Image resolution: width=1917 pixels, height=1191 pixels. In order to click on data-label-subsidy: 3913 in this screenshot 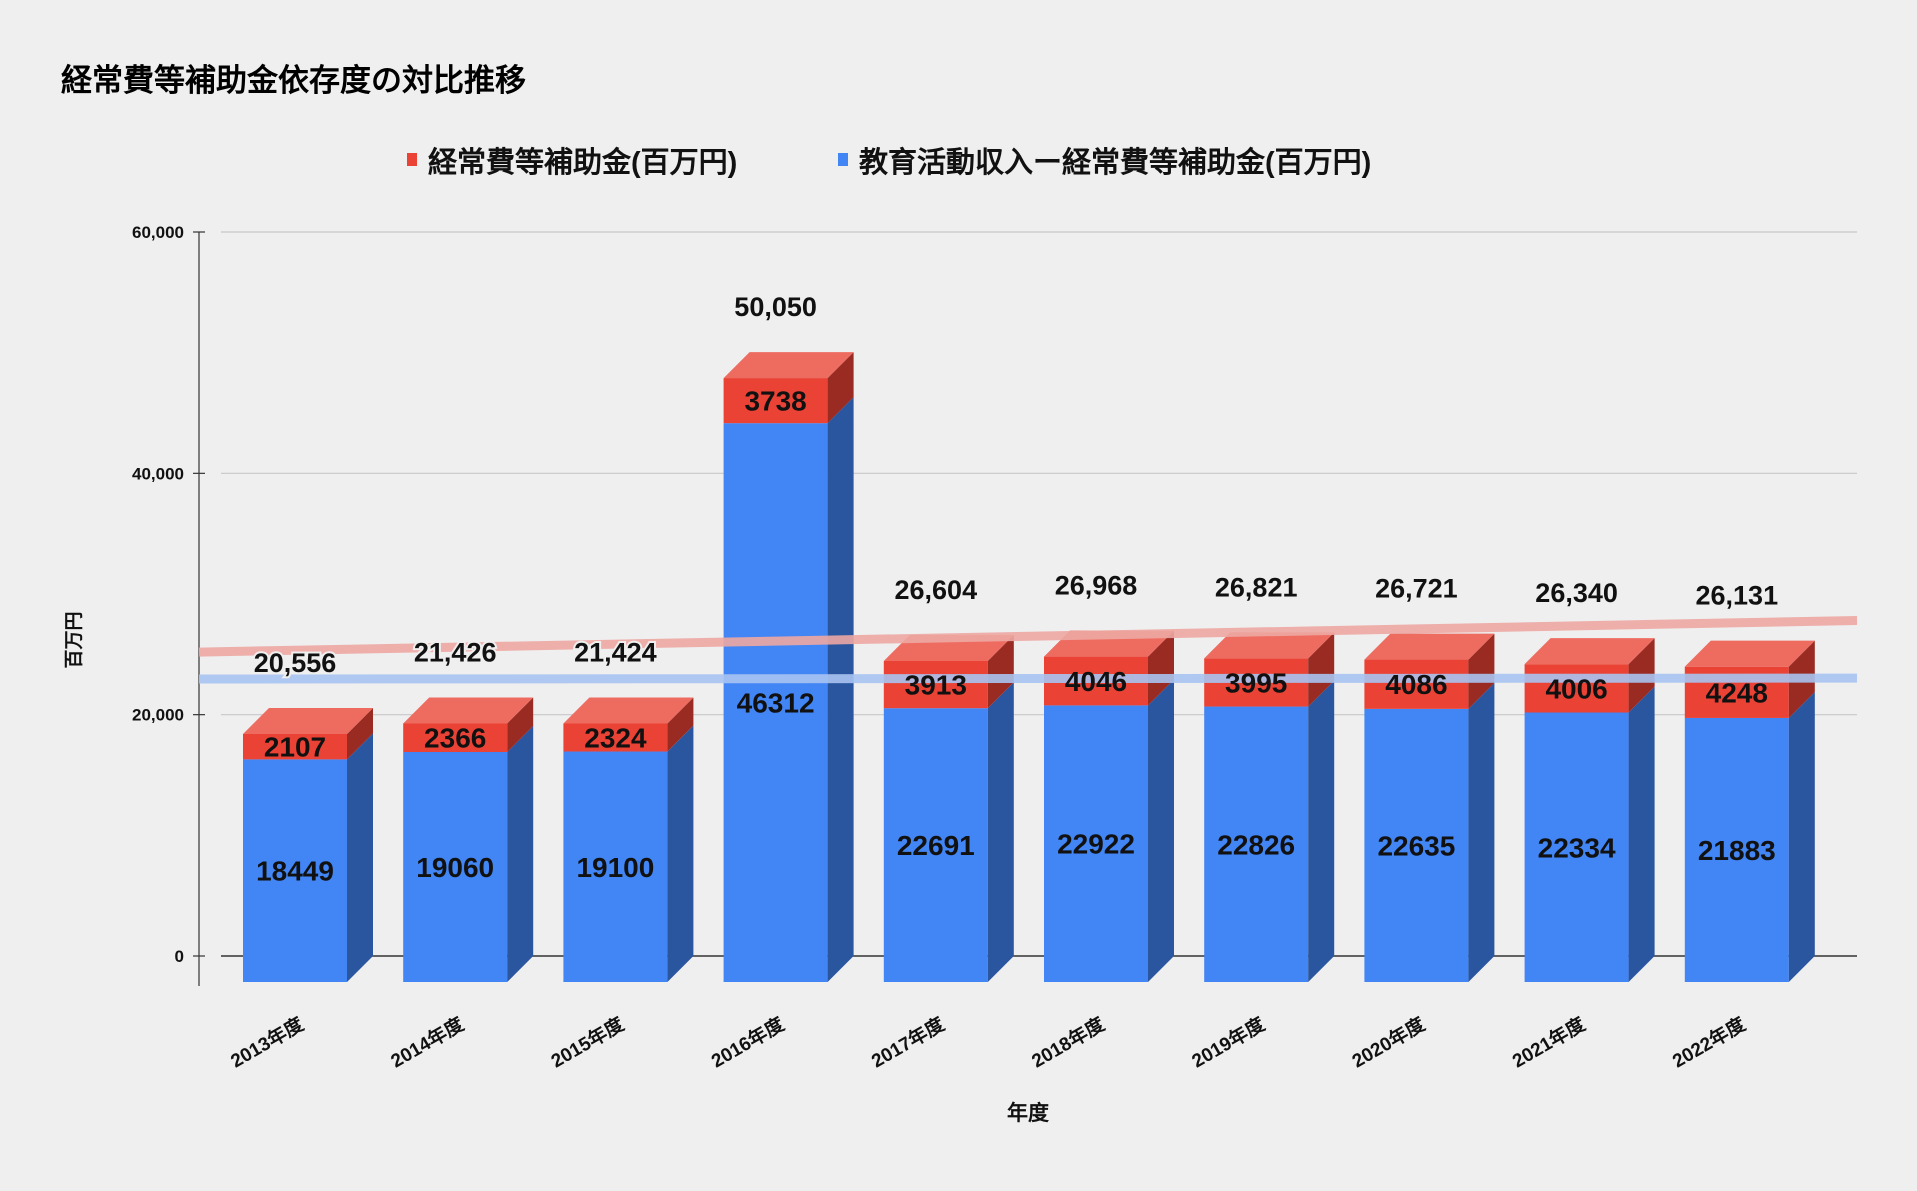, I will do `click(936, 685)`.